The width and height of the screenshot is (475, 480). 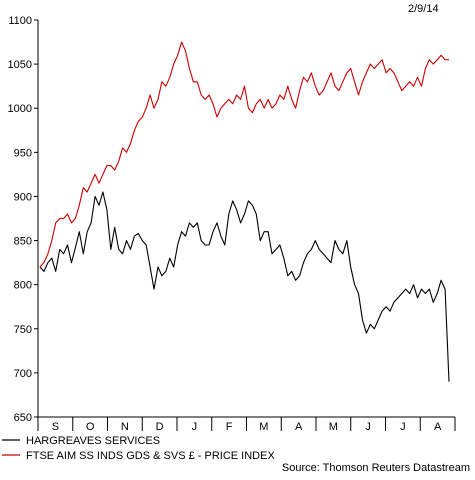 I want to click on y-tick-label: 800, so click(x=23, y=286).